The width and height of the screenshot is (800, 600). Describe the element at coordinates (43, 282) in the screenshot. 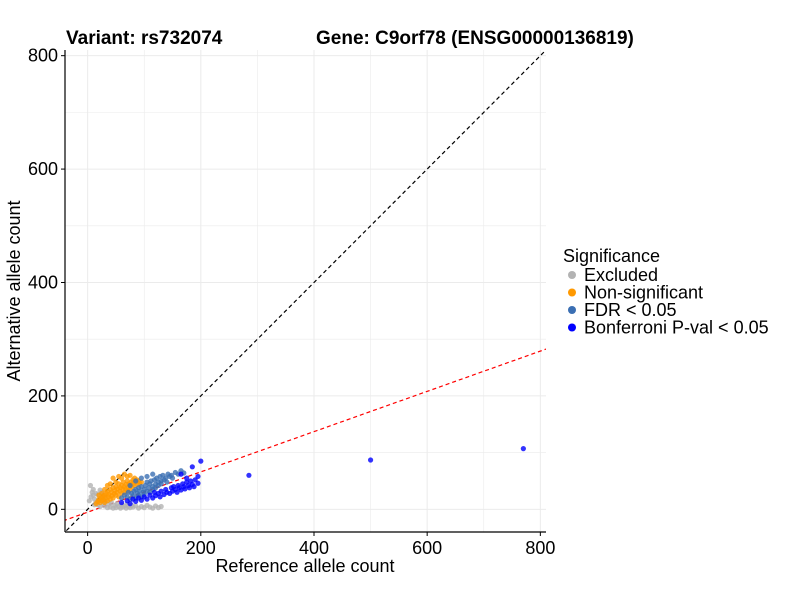

I see `y-tick-label: 400` at that location.